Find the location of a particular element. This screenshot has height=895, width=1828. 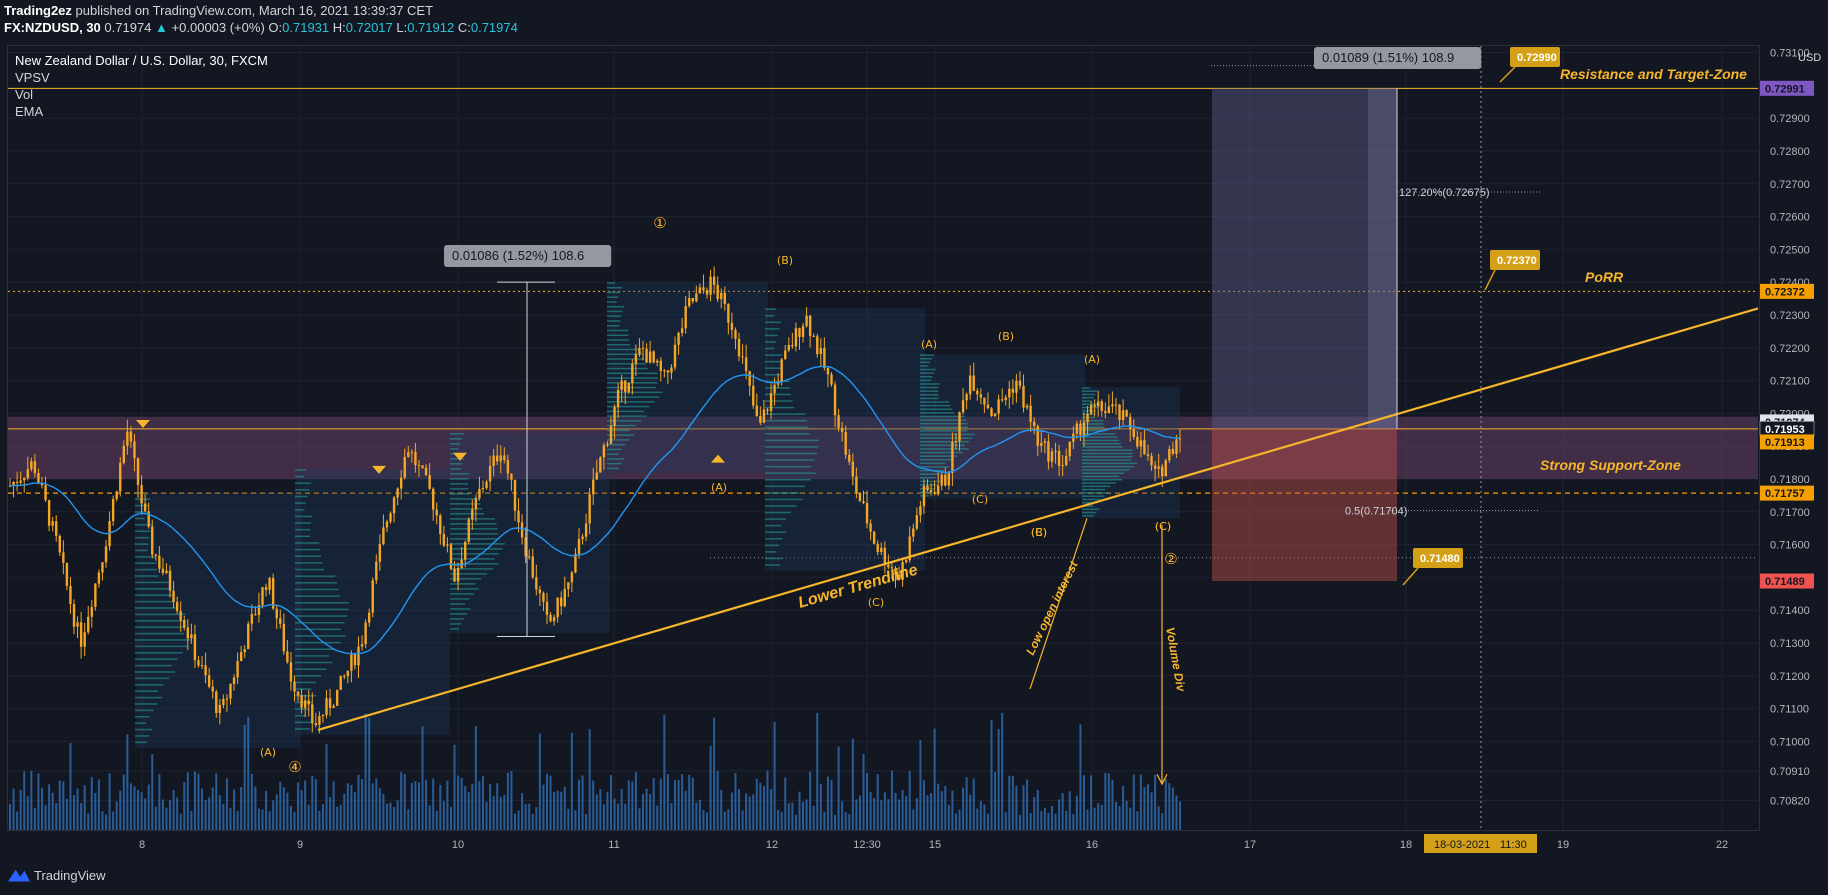

indicator-vol: Vol is located at coordinates (24, 94).